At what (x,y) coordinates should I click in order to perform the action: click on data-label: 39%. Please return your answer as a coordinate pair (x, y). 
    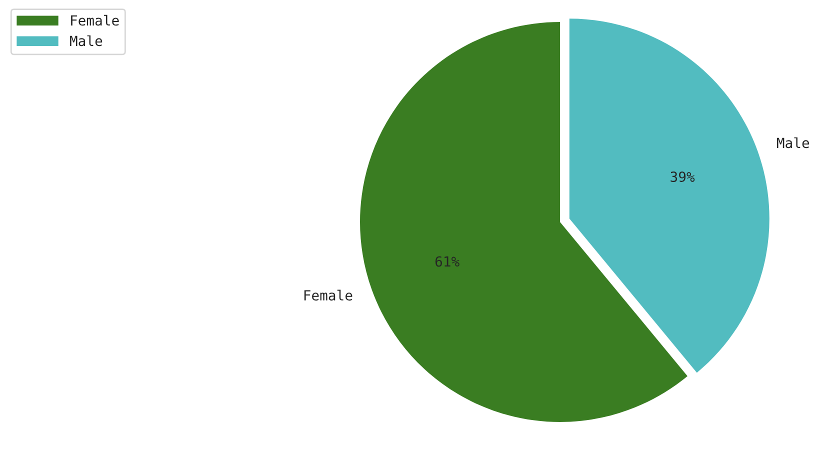
    Looking at the image, I should click on (682, 177).